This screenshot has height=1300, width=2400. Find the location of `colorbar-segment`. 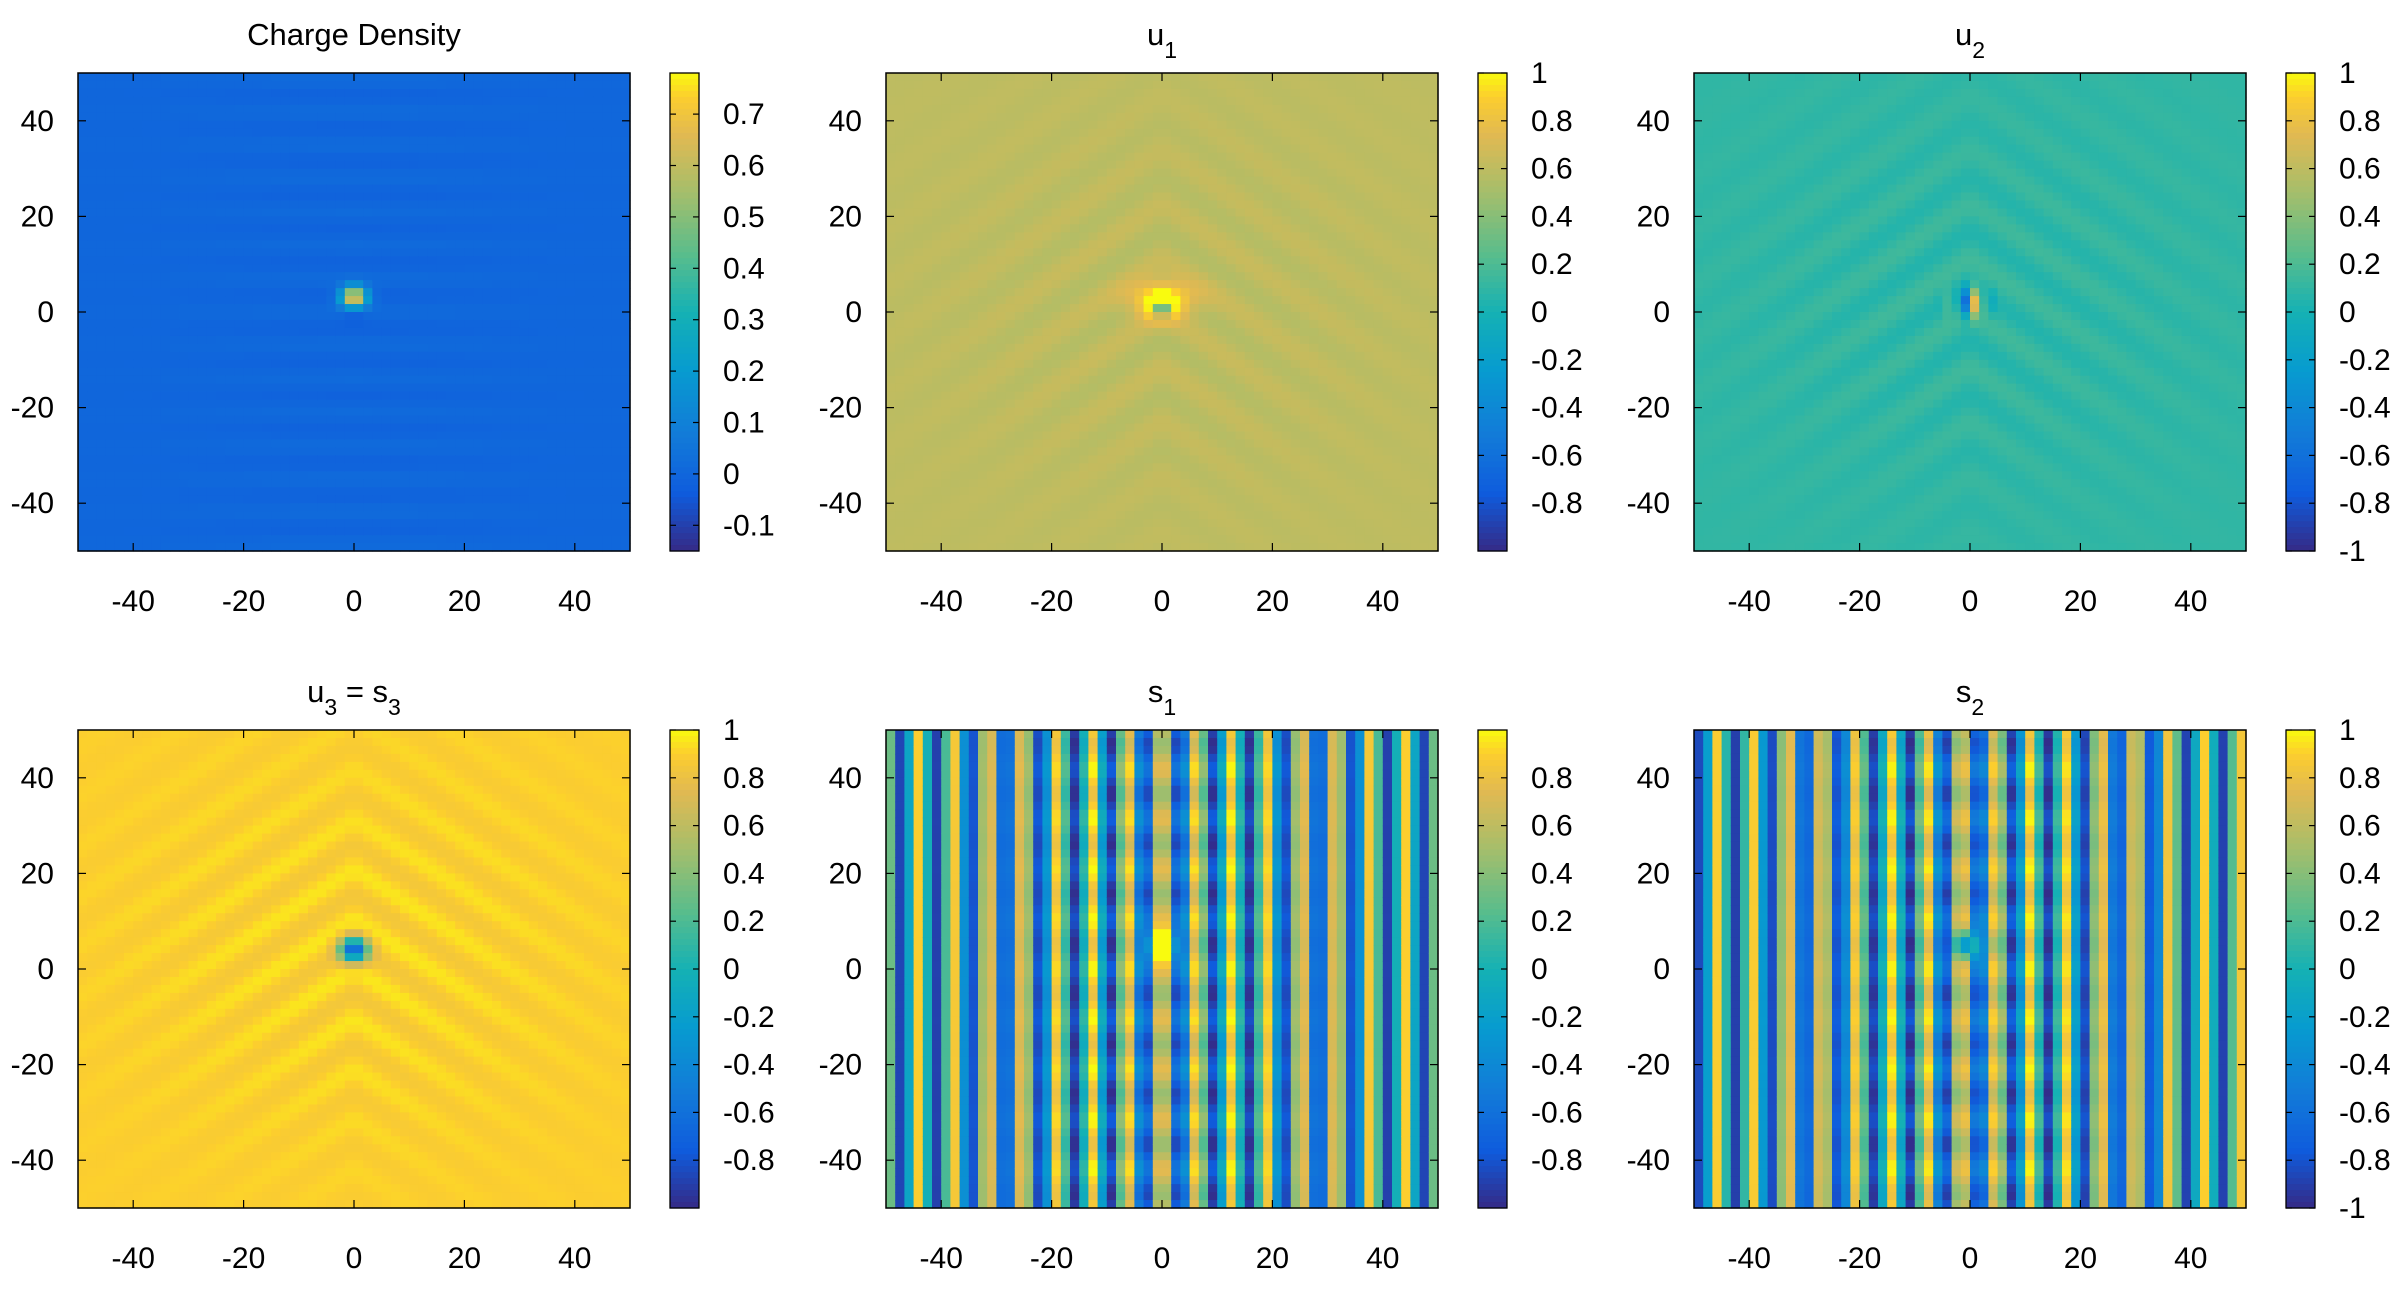

colorbar-segment is located at coordinates (684, 94).